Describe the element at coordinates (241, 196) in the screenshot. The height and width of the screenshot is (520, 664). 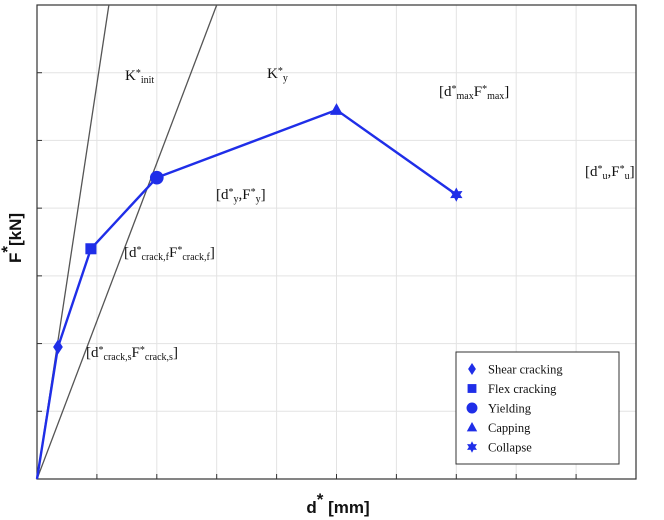
I see `point-annotation: [d*y,F*y]` at that location.